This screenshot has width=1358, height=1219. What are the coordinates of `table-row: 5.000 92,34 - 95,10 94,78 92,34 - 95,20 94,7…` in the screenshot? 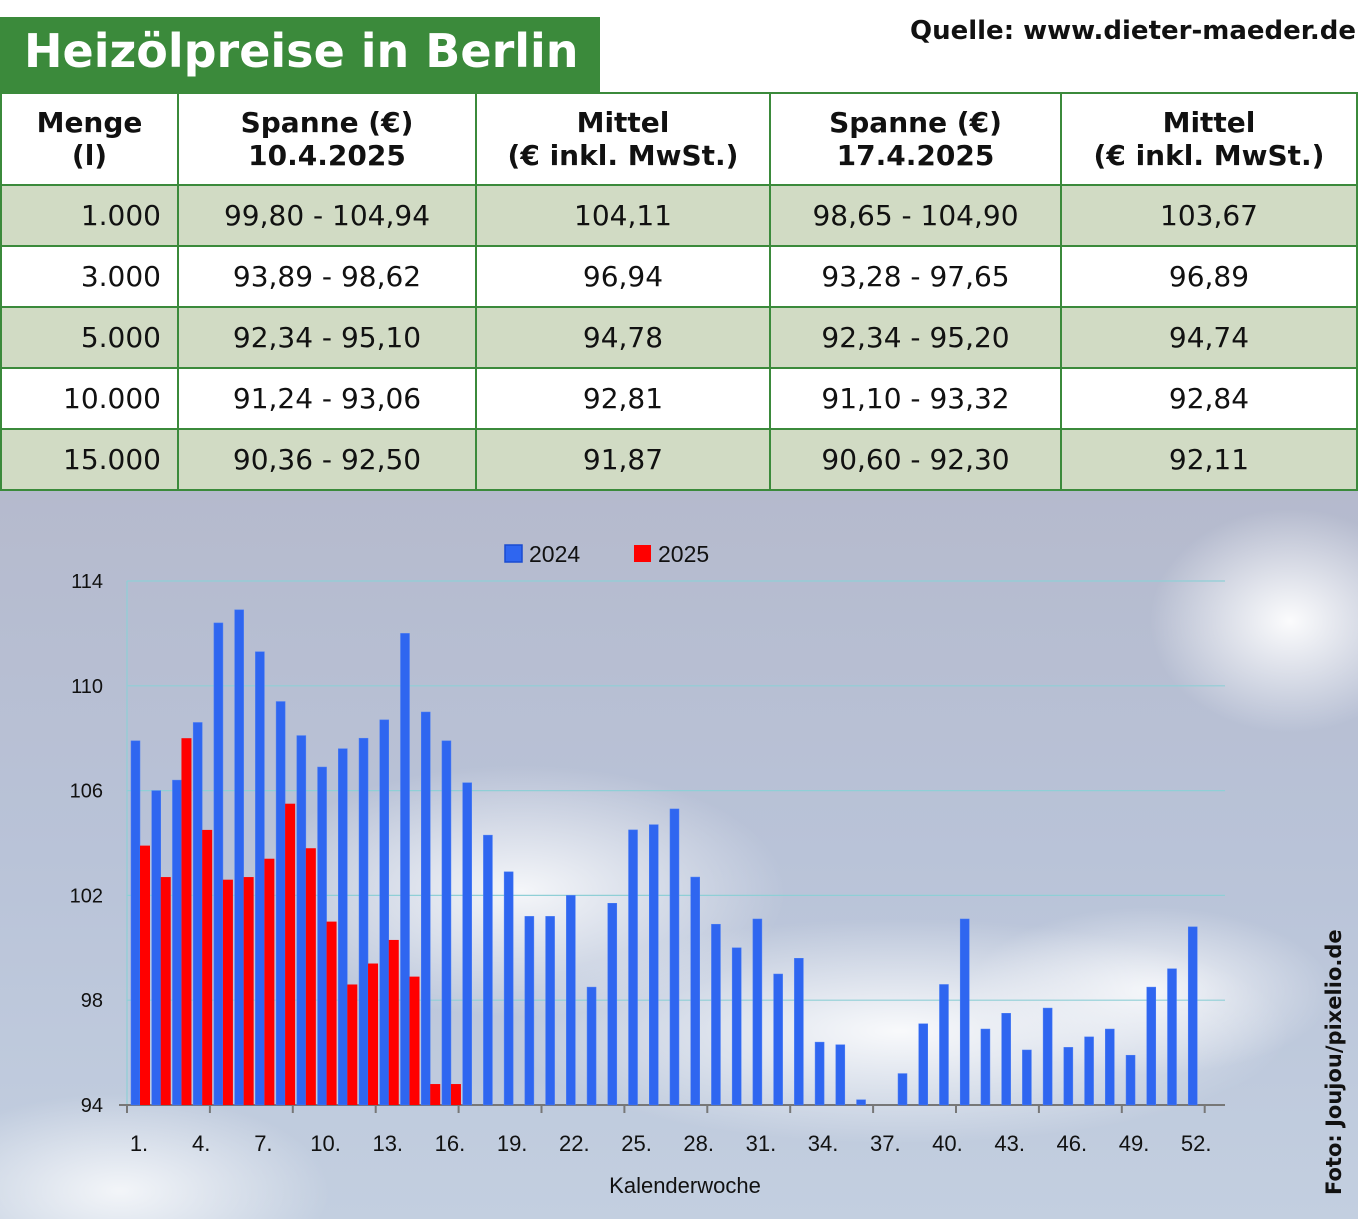 It's located at (679, 337).